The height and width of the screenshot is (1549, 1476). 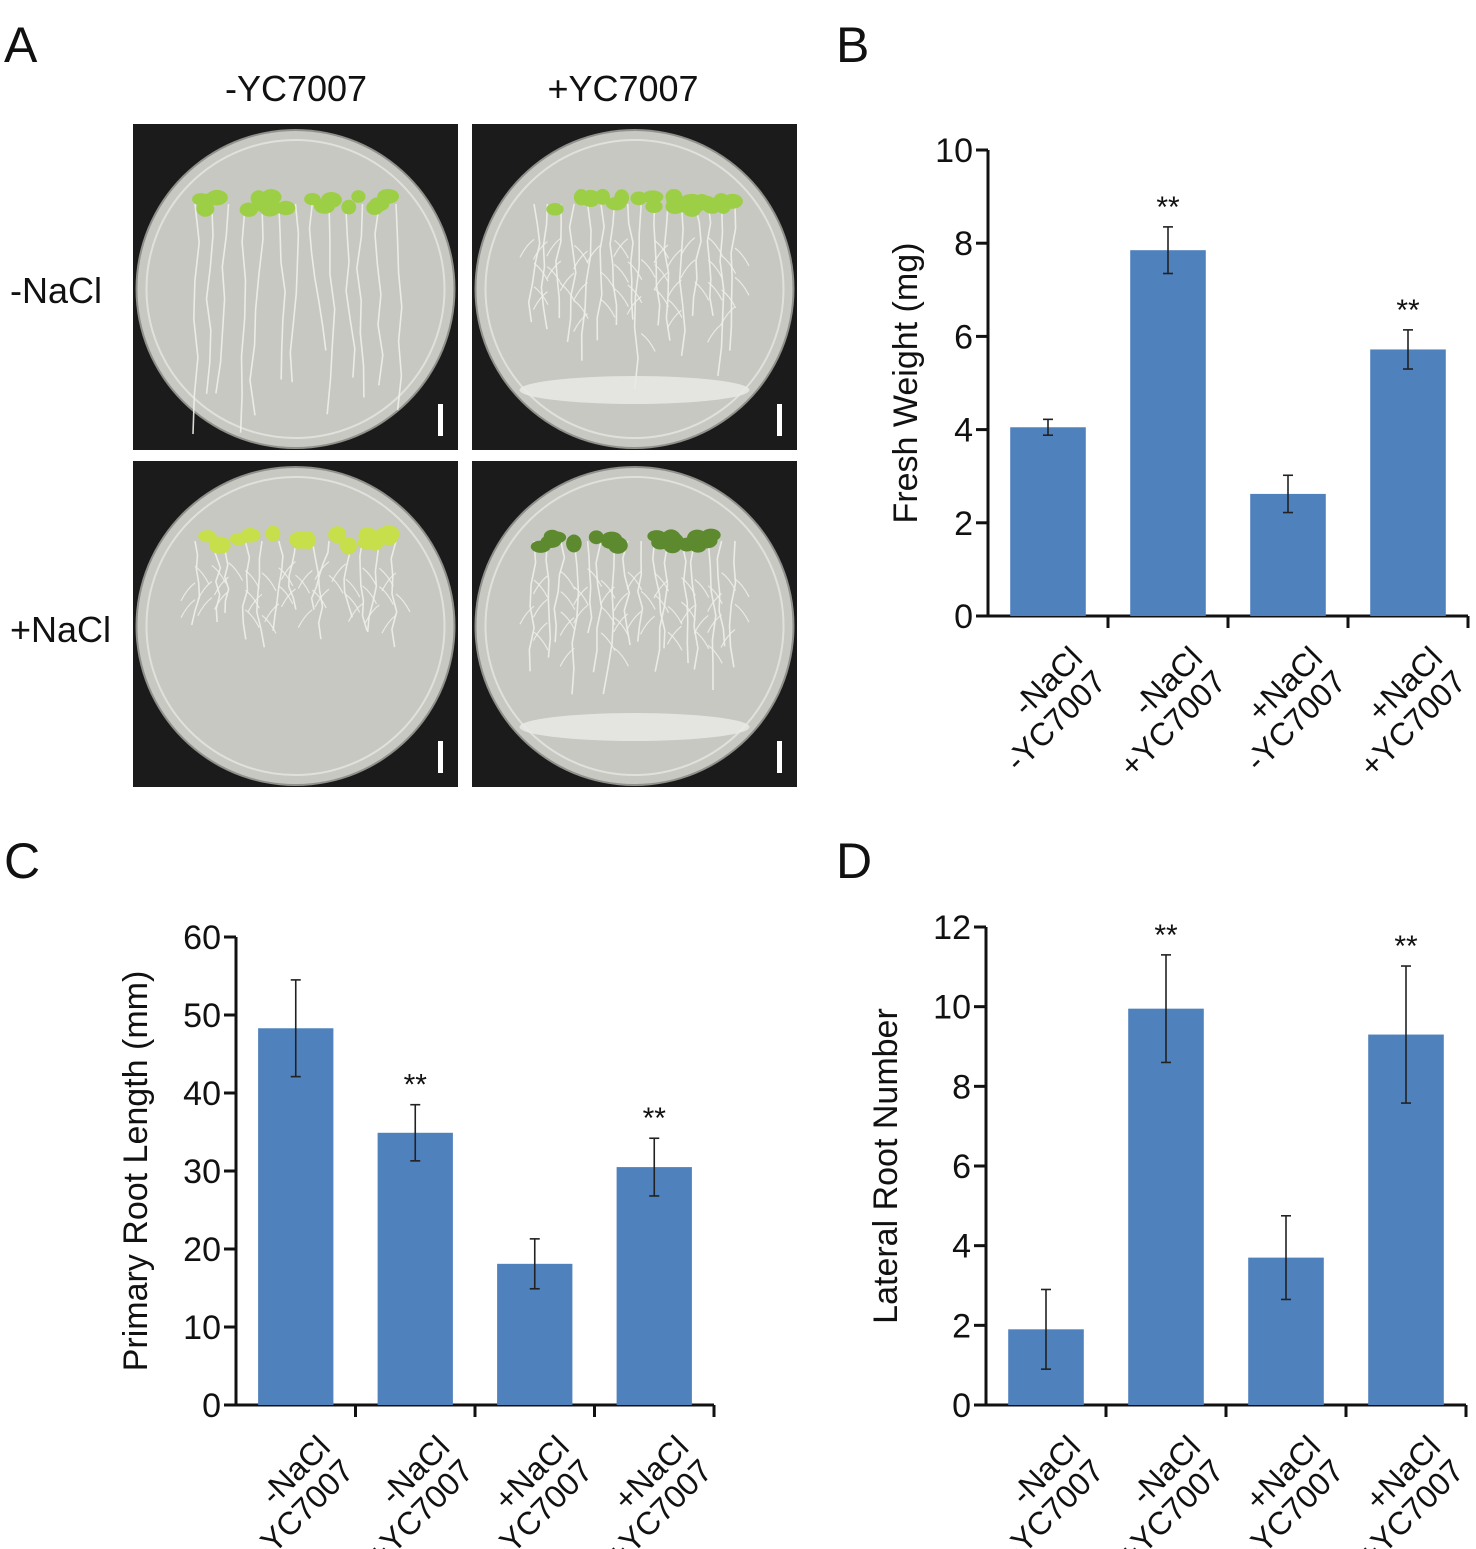 What do you see at coordinates (961, 1167) in the screenshot?
I see `y-tick-label: 6` at bounding box center [961, 1167].